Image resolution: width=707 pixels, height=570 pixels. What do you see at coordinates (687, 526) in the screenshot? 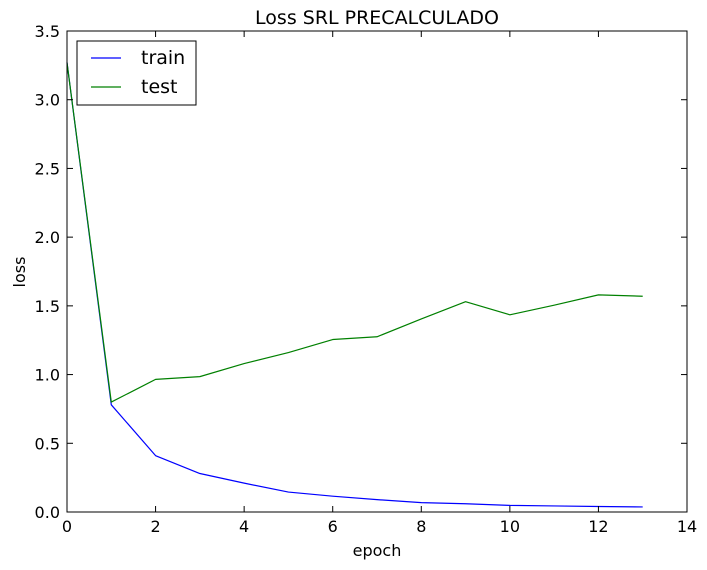
I see `x-tick-label: 14` at bounding box center [687, 526].